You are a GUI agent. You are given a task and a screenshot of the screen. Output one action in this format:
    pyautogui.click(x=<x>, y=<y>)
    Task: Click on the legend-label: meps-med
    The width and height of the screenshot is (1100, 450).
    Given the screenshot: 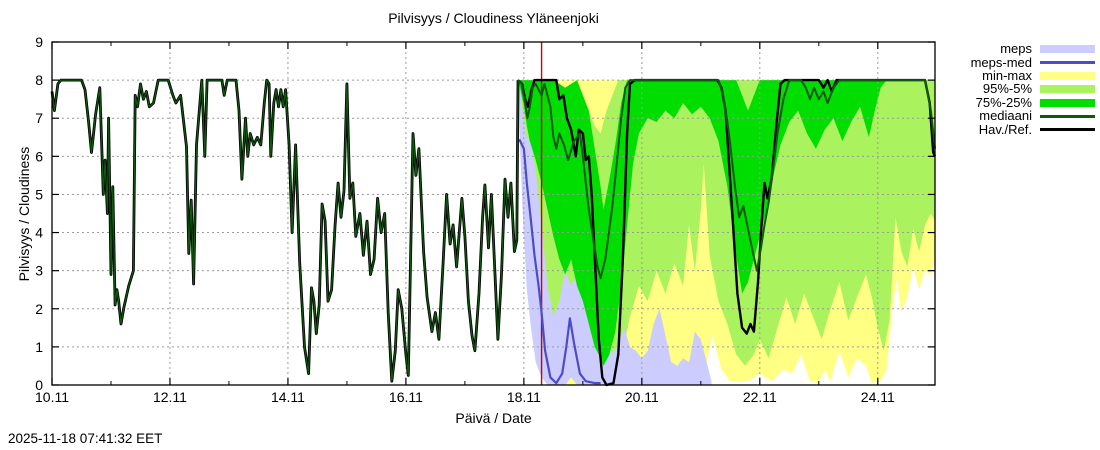 What is the action you would take?
    pyautogui.click(x=1001, y=62)
    